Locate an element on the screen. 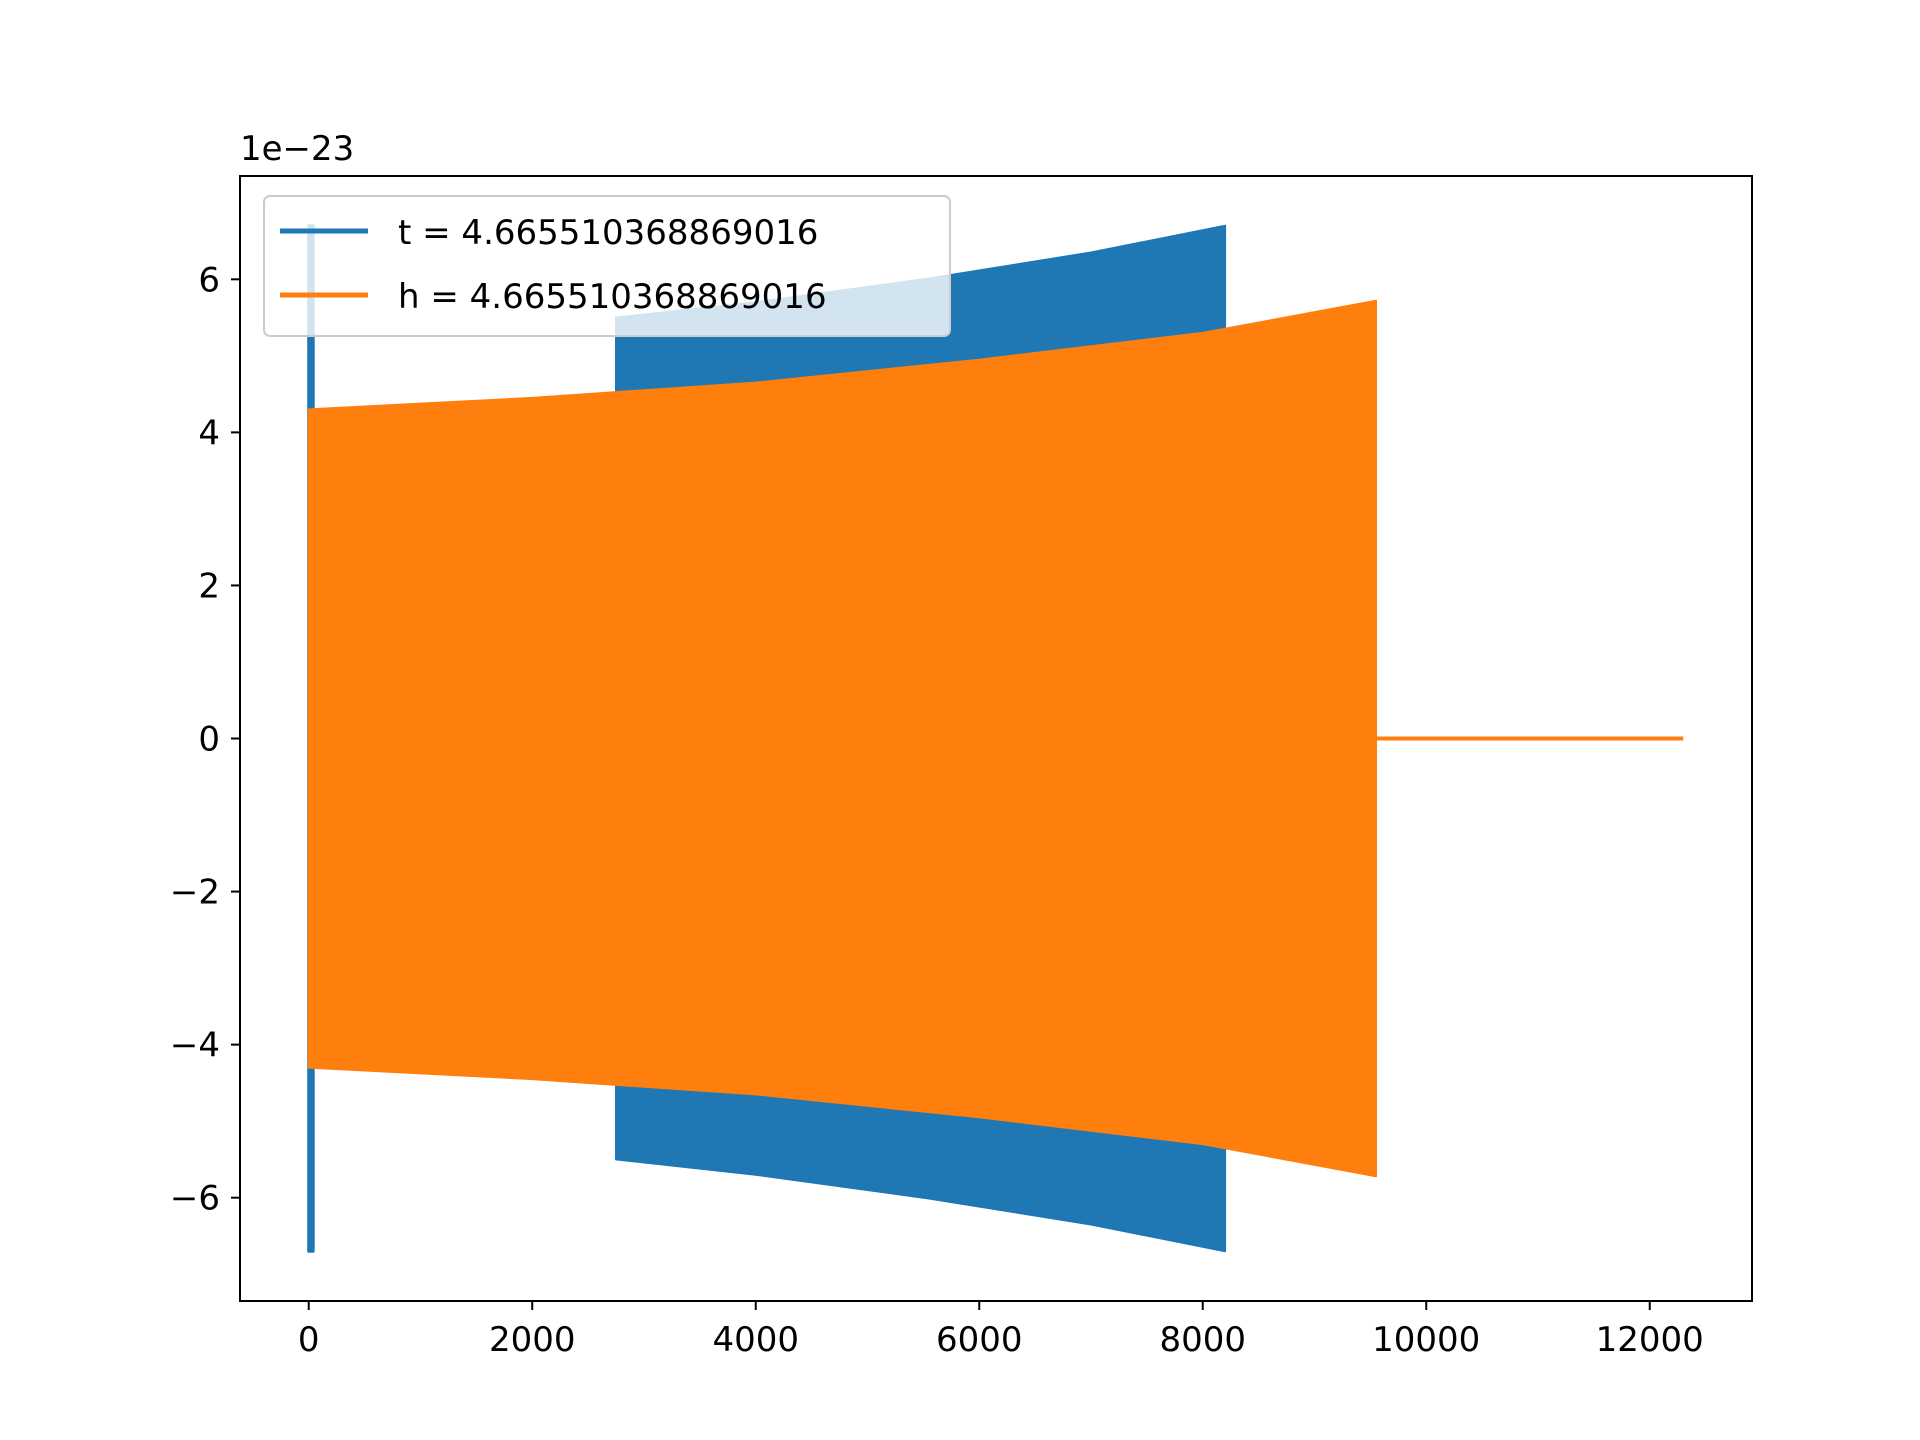 The width and height of the screenshot is (1920, 1440). legend-box is located at coordinates (607, 266).